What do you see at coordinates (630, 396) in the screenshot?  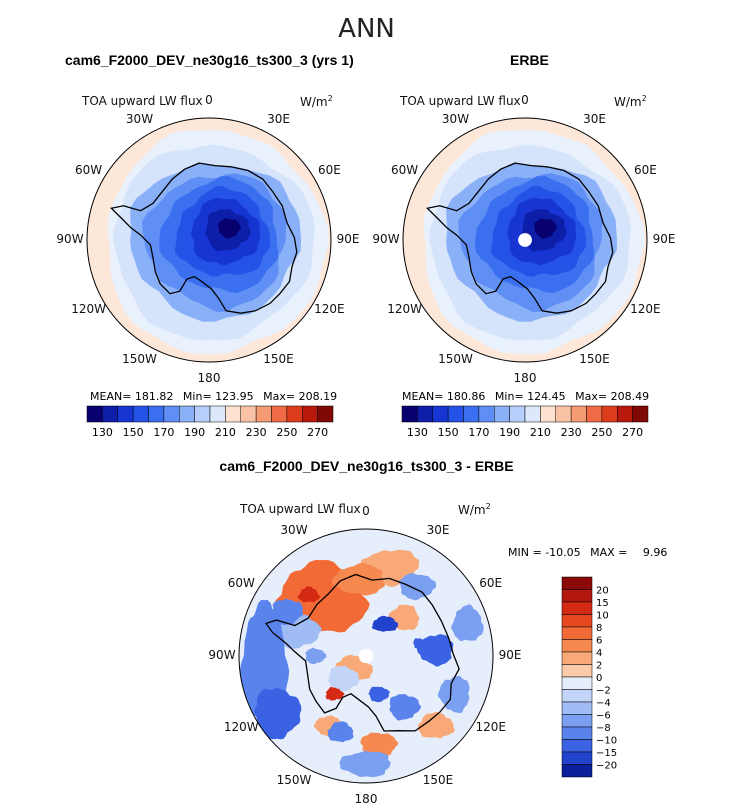 I see `max-value: 208.49` at bounding box center [630, 396].